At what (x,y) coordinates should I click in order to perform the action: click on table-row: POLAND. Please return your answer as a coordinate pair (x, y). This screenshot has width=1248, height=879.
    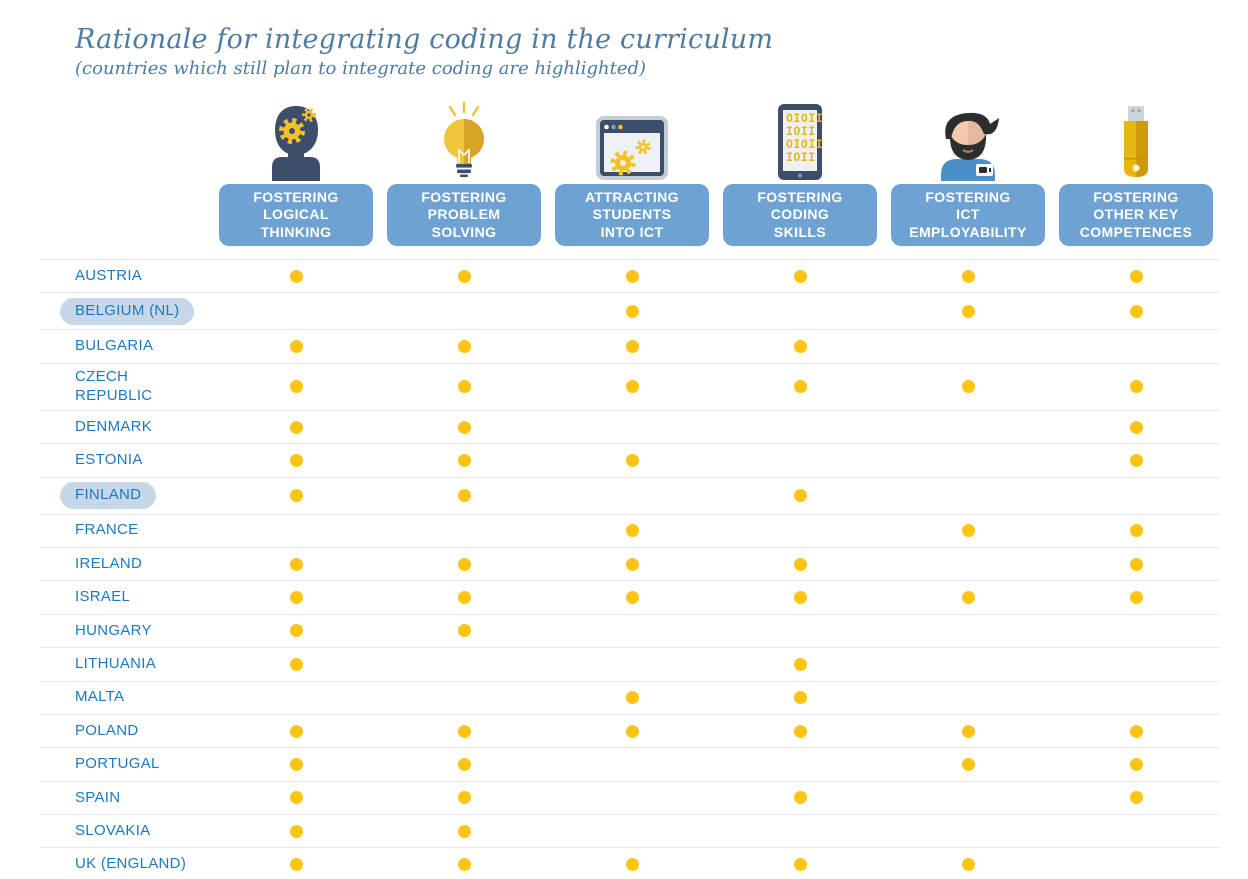
    Looking at the image, I should click on (630, 730).